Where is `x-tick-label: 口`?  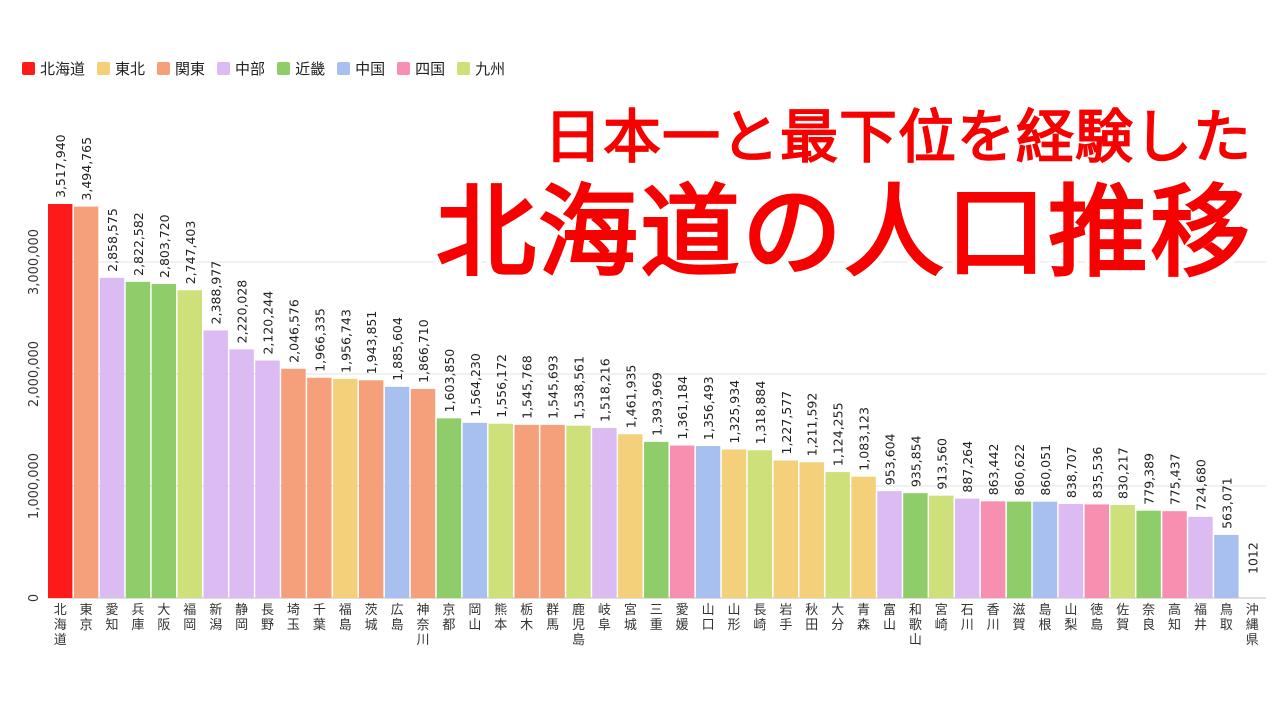
x-tick-label: 口 is located at coordinates (708, 625).